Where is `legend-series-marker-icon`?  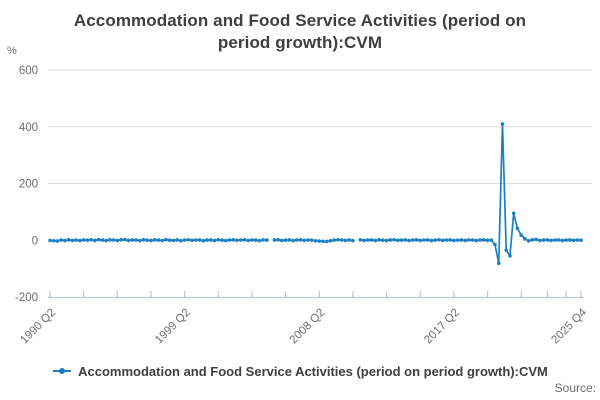 legend-series-marker-icon is located at coordinates (62, 371).